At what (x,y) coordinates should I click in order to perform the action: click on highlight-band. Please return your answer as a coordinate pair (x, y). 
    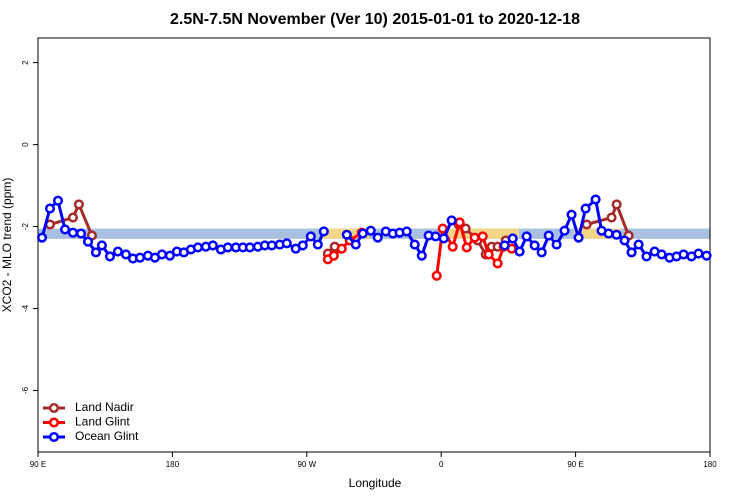
    Looking at the image, I should click on (597, 233).